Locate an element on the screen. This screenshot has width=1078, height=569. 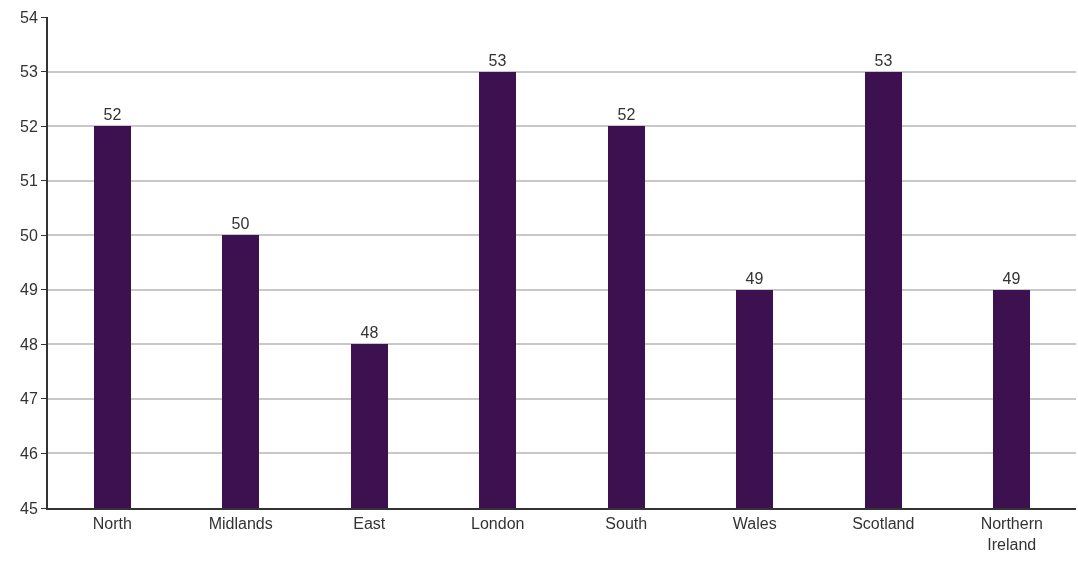
x-tick-label: South is located at coordinates (626, 524).